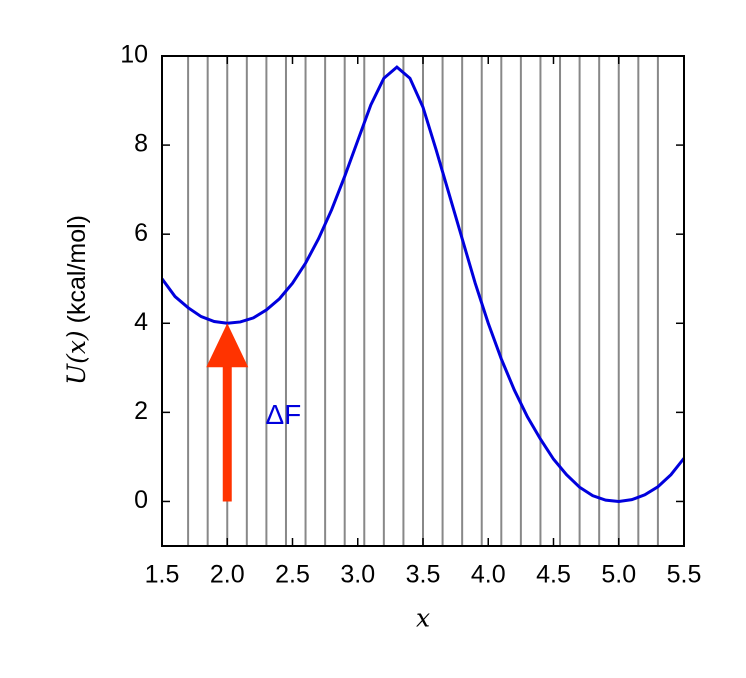 This screenshot has height=678, width=746. I want to click on x-tick-label: 2.0, so click(227, 575).